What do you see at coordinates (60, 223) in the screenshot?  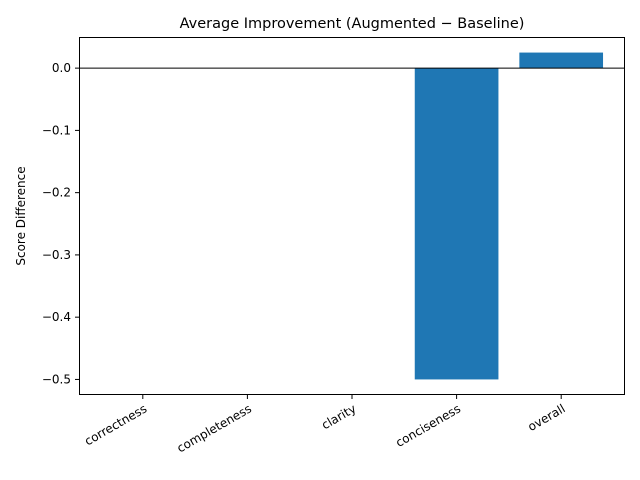 I see `y-axis-ticks: 0.0 −0.1 −0.2 −0.3 −0.4 −0.5` at bounding box center [60, 223].